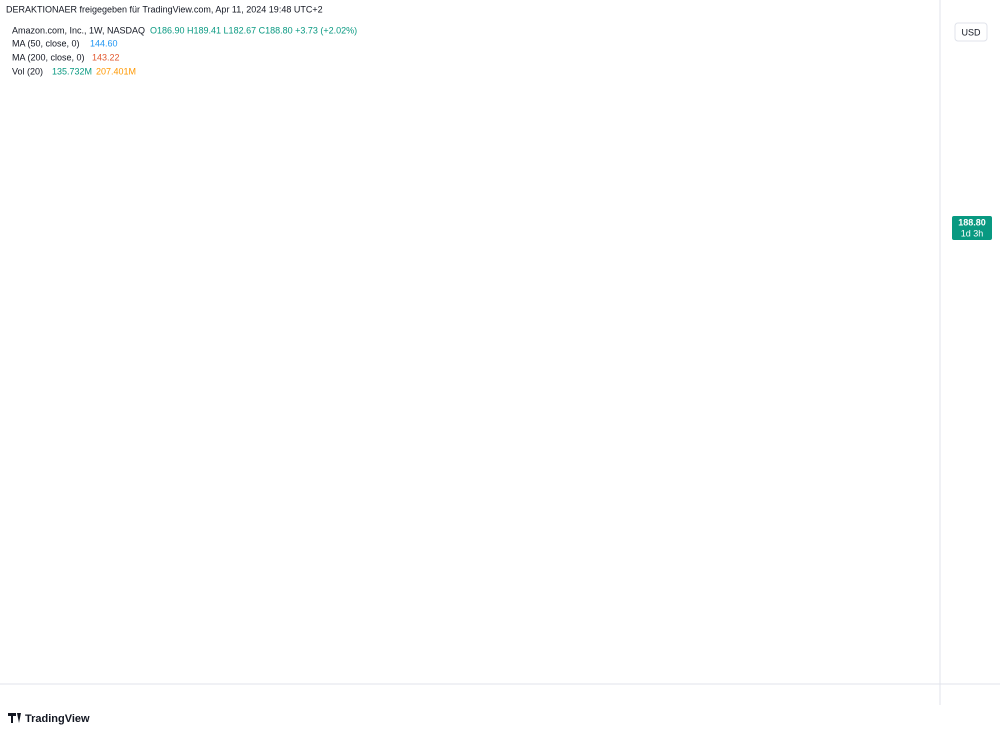 Image resolution: width=1000 pixels, height=737 pixels. What do you see at coordinates (106, 57) in the screenshot?
I see `ma200-value: 143.22` at bounding box center [106, 57].